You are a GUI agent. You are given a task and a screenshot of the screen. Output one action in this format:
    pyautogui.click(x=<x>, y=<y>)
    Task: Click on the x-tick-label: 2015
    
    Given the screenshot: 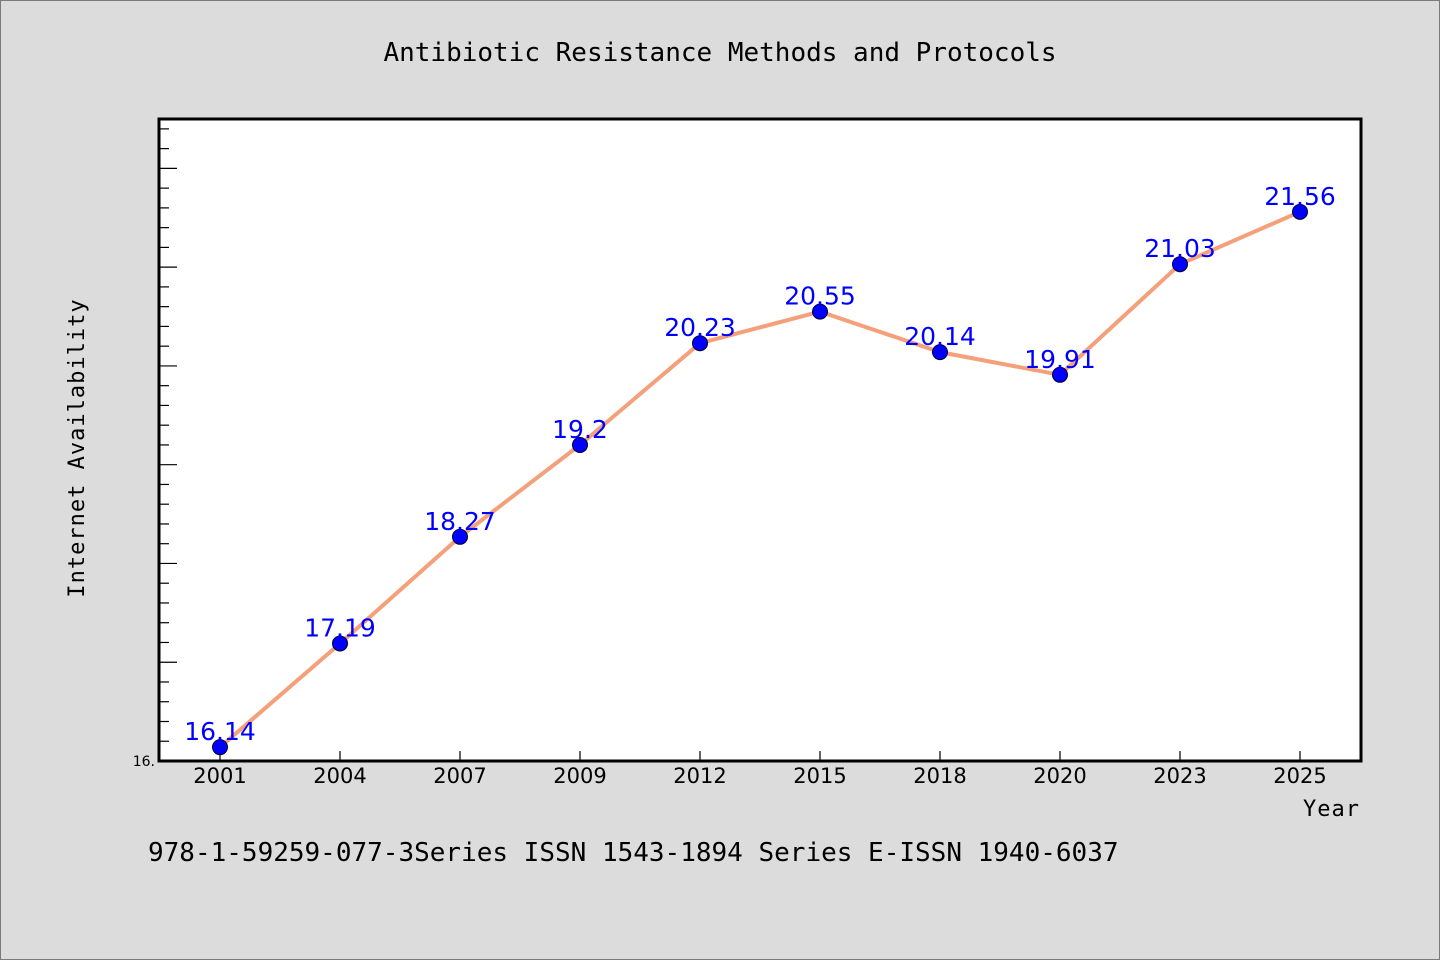 What is the action you would take?
    pyautogui.click(x=819, y=776)
    